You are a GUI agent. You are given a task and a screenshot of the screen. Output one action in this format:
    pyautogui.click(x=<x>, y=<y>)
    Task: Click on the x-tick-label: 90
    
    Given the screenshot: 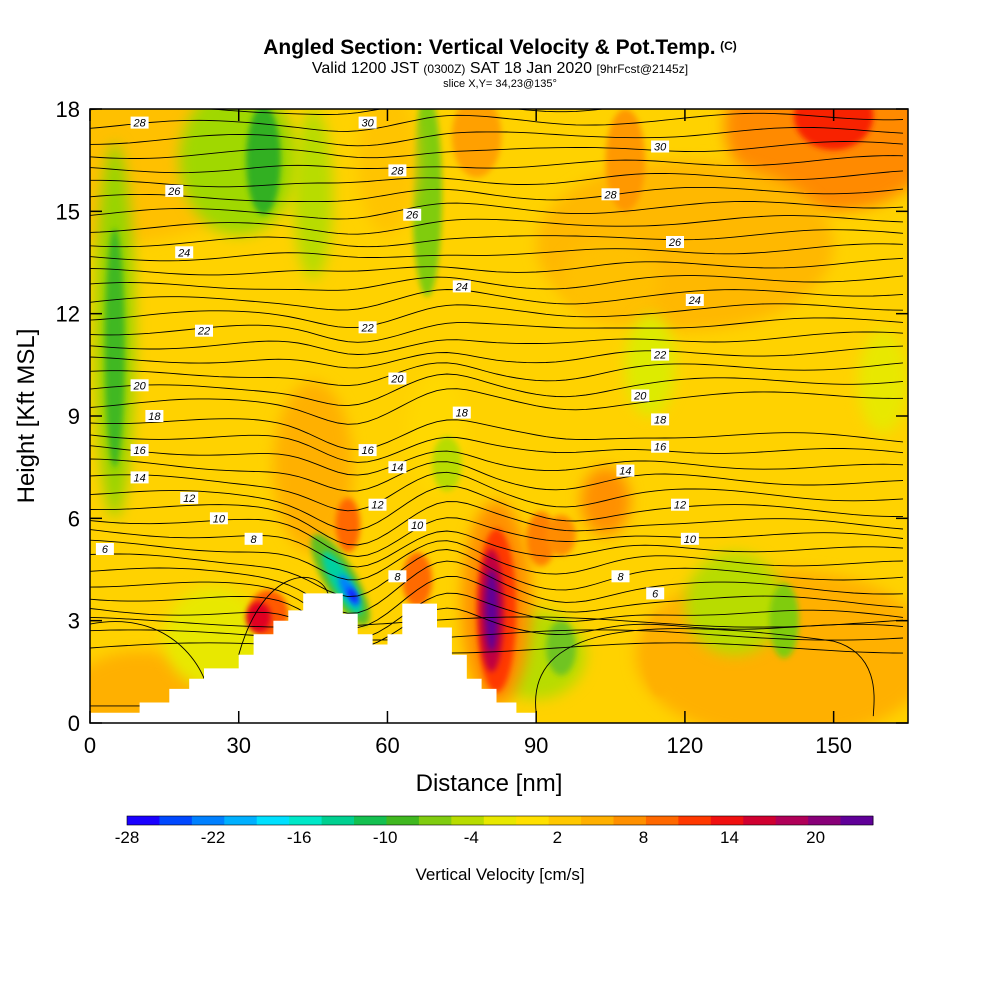 What is the action you would take?
    pyautogui.click(x=536, y=745)
    